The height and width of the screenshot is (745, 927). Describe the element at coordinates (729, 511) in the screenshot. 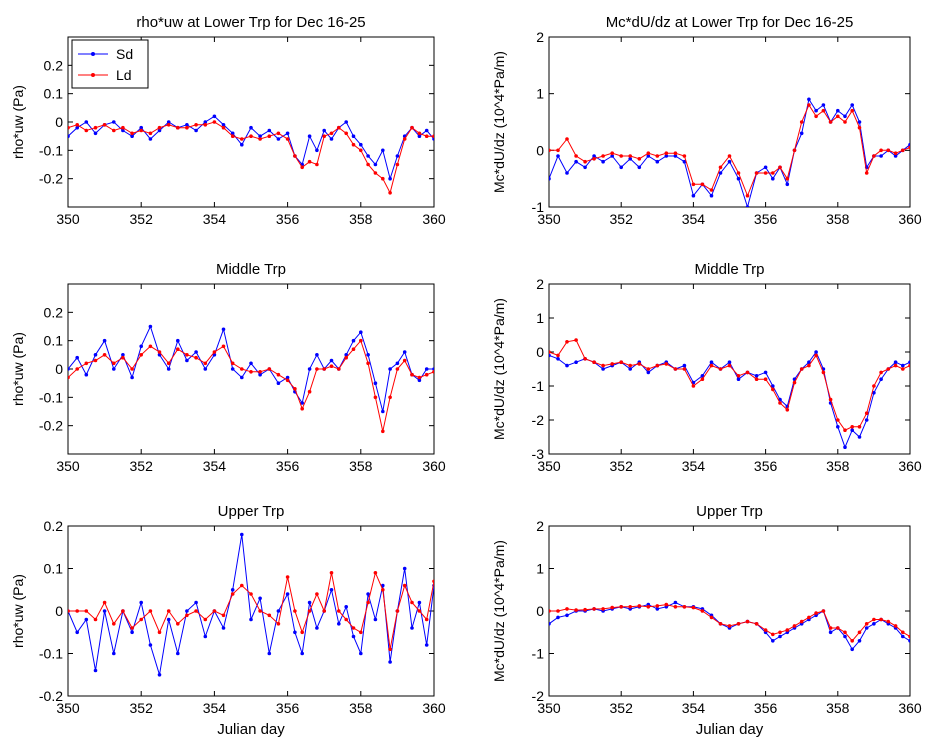

I see `chart-title: Upper Trp` at that location.